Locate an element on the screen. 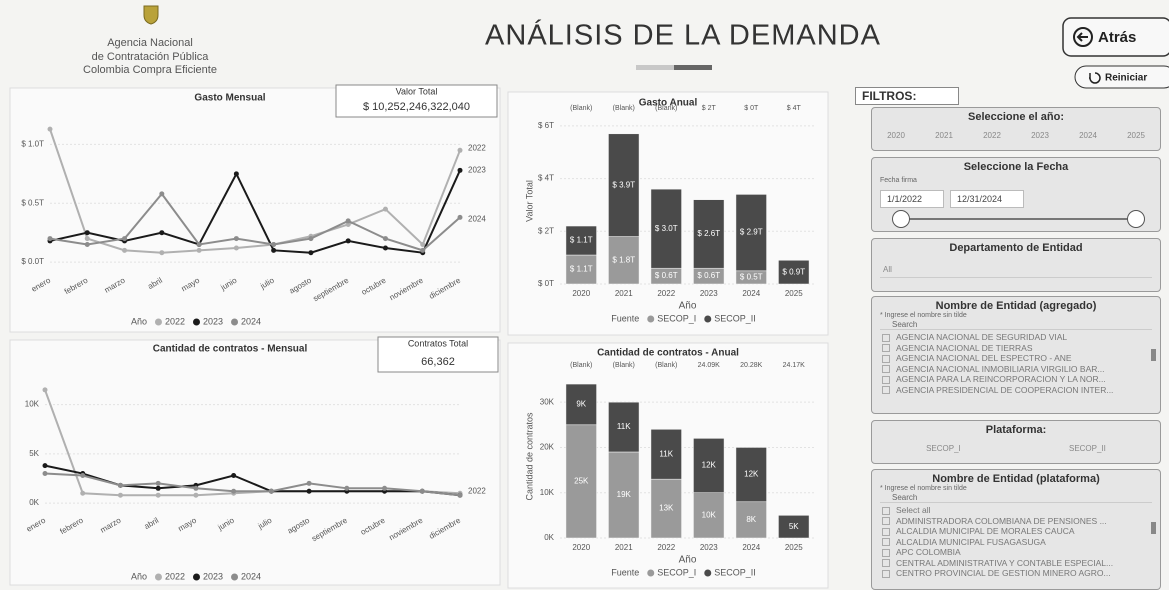 This screenshot has width=1169, height=590. bar-value-label: $ 1.8T is located at coordinates (623, 259).